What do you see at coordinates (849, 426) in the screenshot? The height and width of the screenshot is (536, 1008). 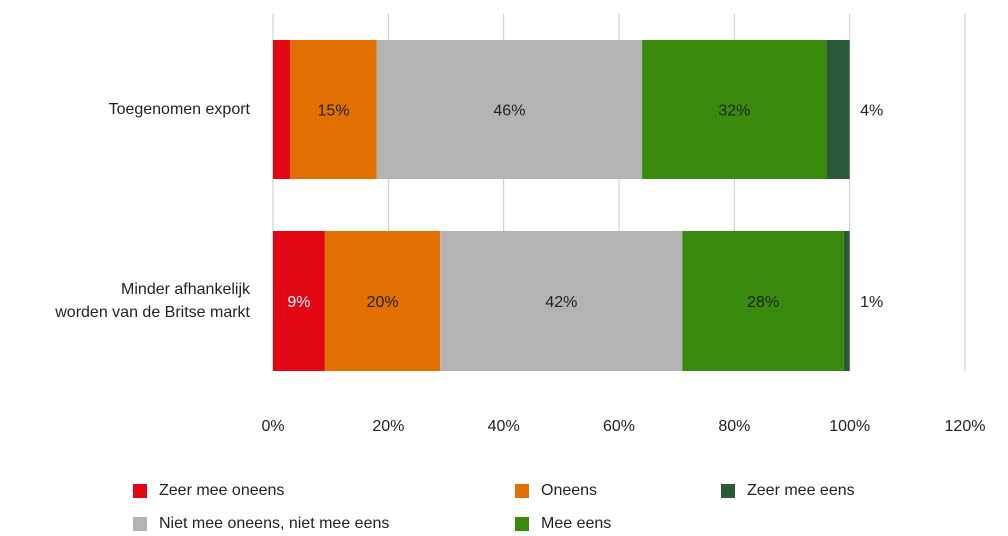 I see `x-tick-label: 100%` at bounding box center [849, 426].